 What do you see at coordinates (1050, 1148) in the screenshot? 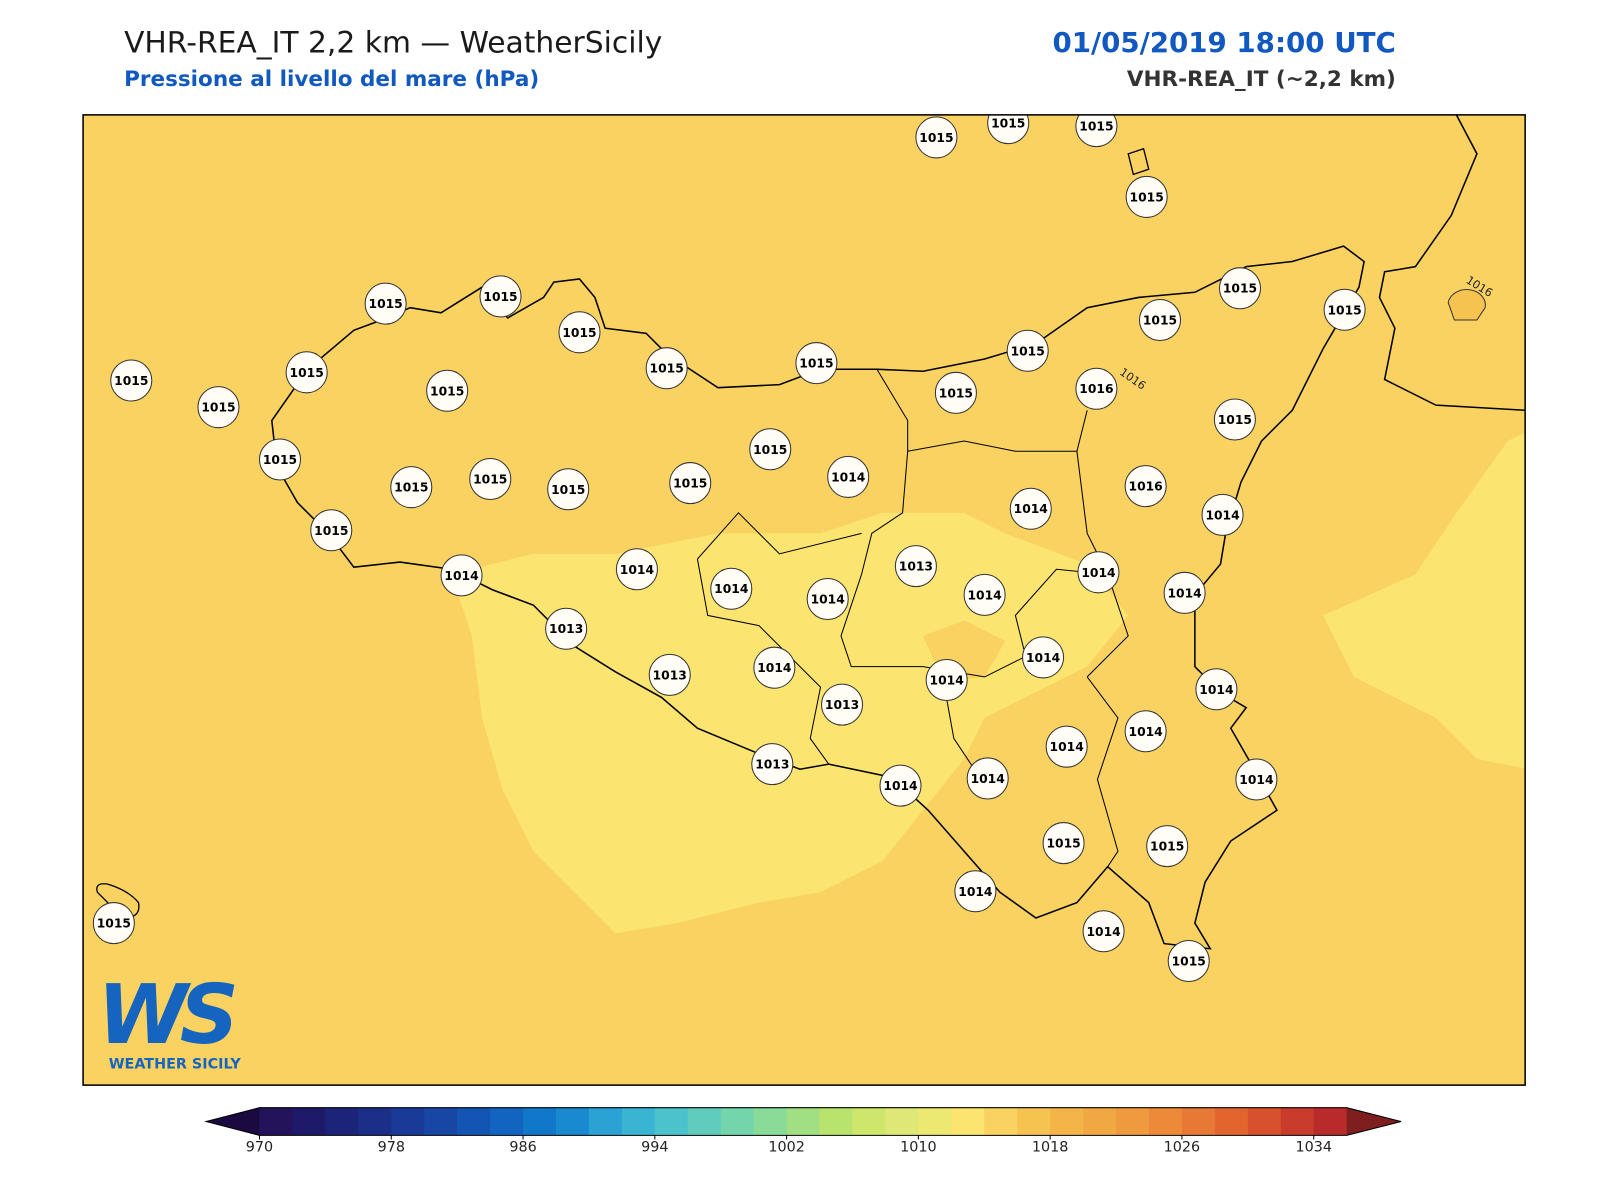
I see `colorbar-tick-label: 1018` at bounding box center [1050, 1148].